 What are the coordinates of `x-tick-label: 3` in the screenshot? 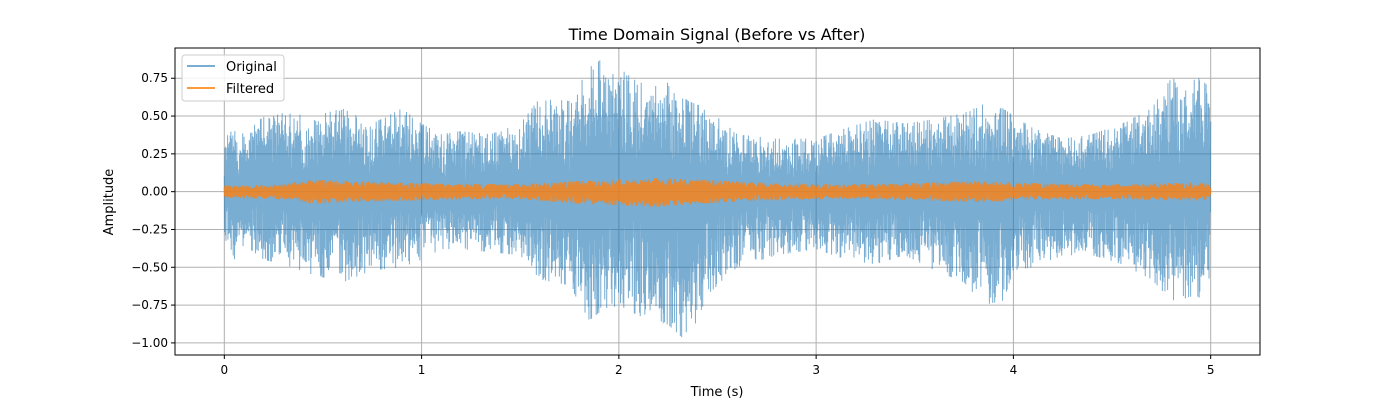 It's located at (816, 370).